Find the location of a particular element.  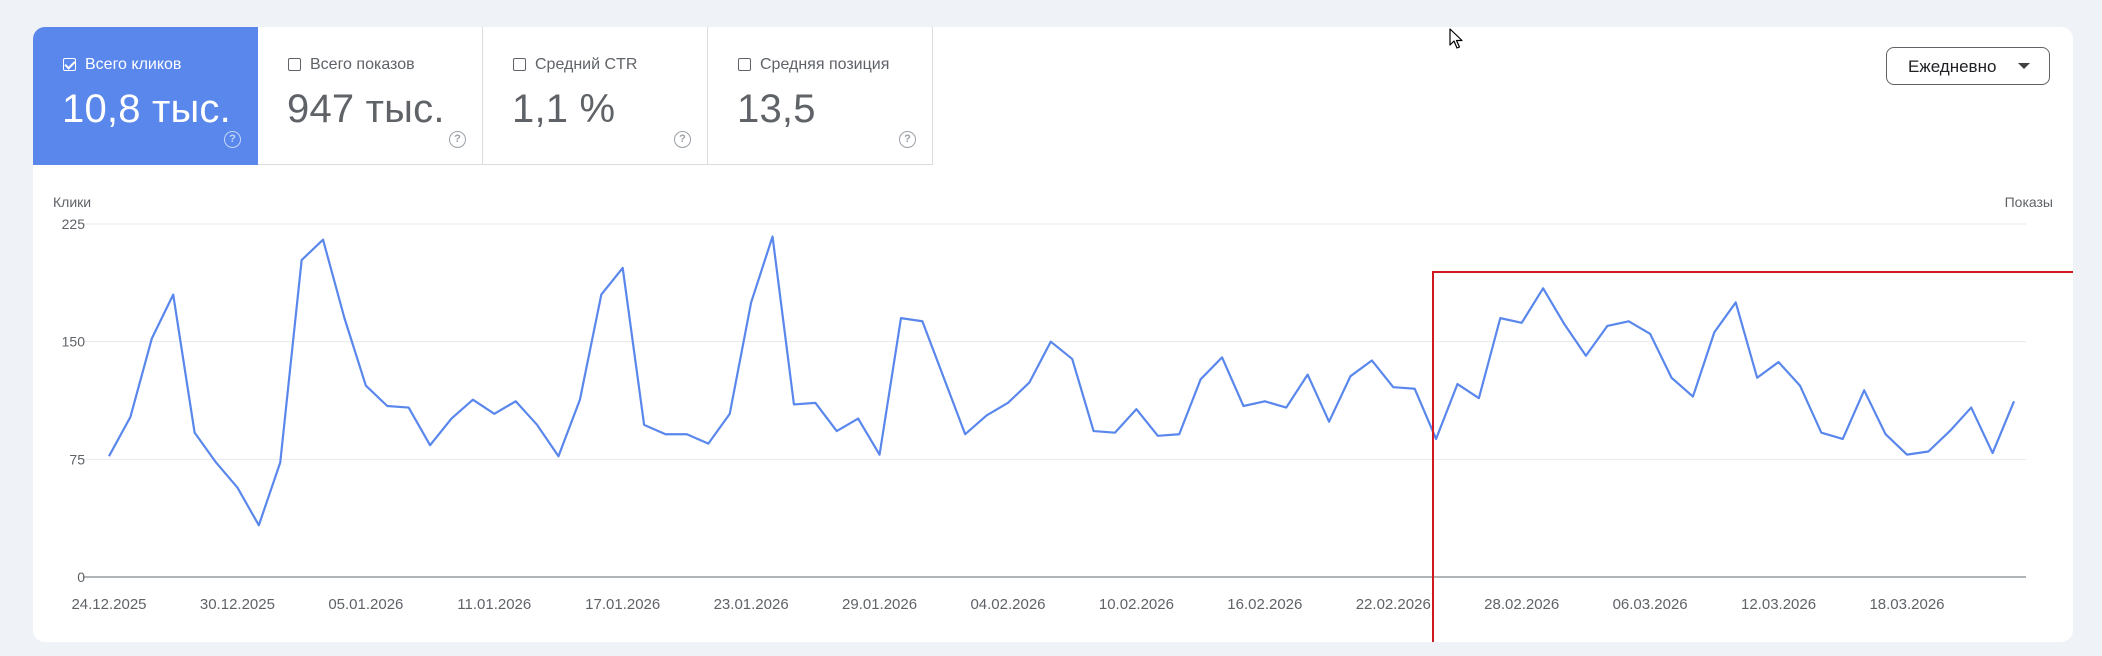

metric-clicks: Всего кликов 10,8 тыс. ? is located at coordinates (145, 96).